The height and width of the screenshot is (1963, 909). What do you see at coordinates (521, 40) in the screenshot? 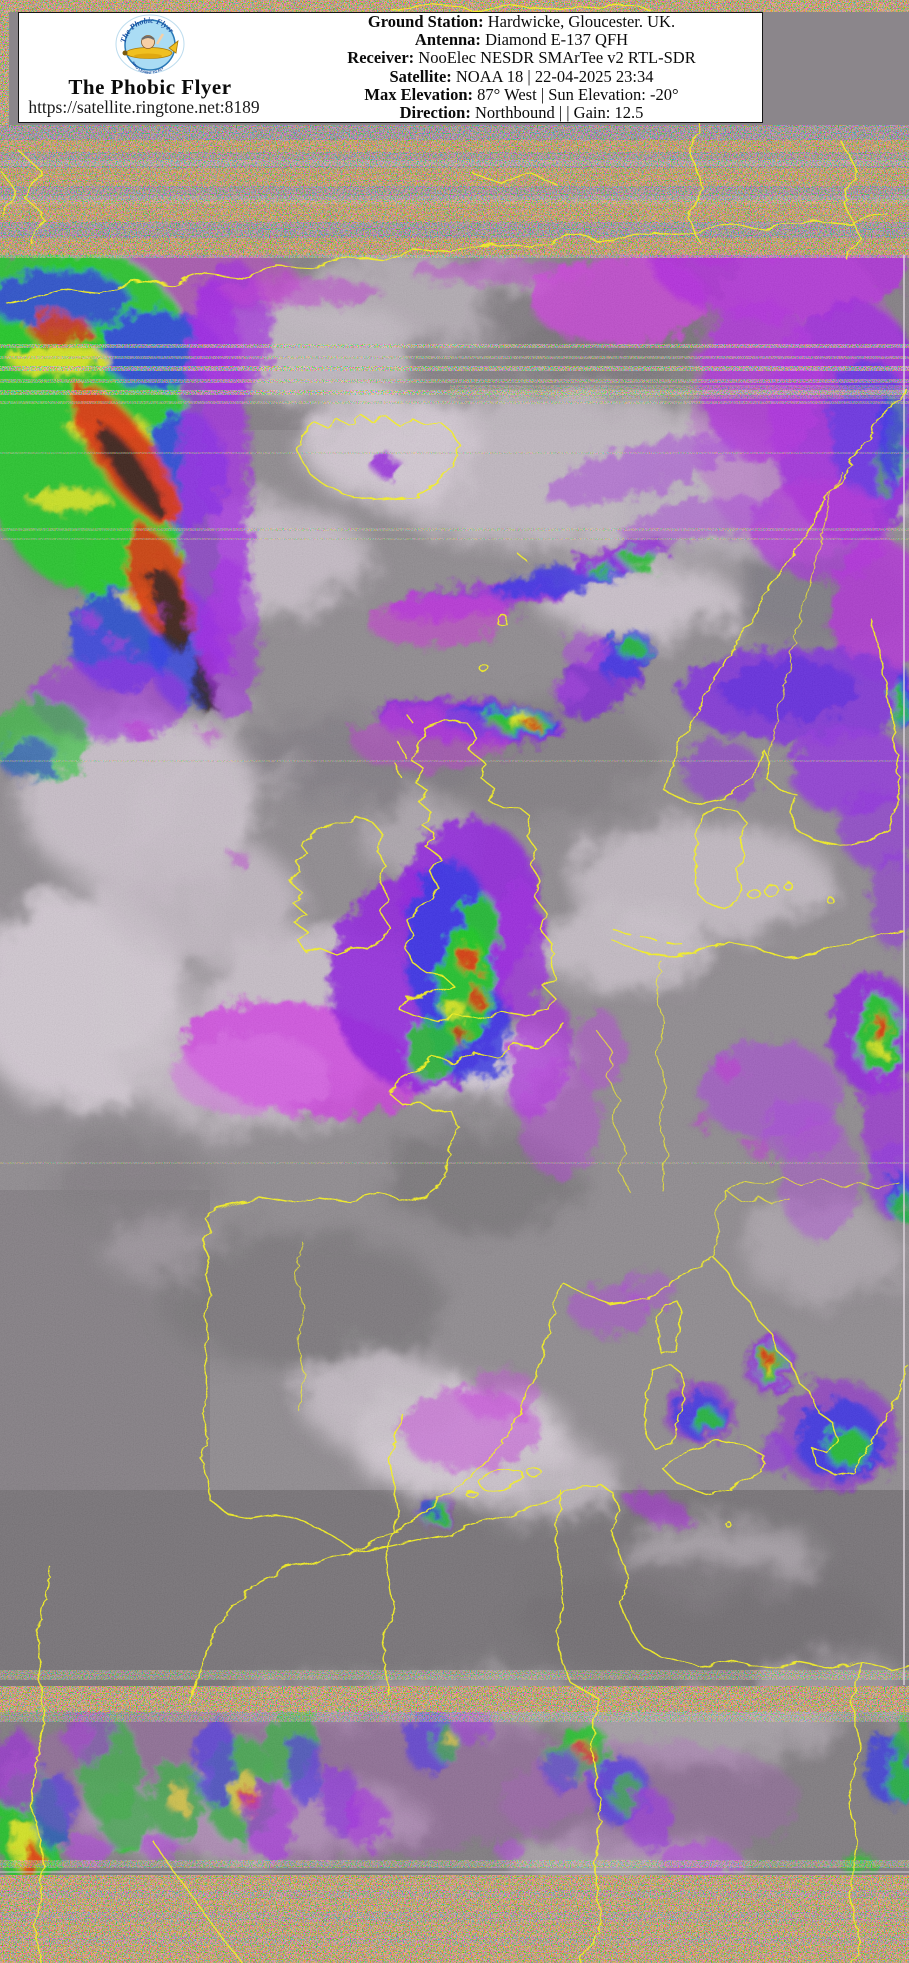
I see `detail-antenna: Antenna: Diamond E-137 QFH` at bounding box center [521, 40].